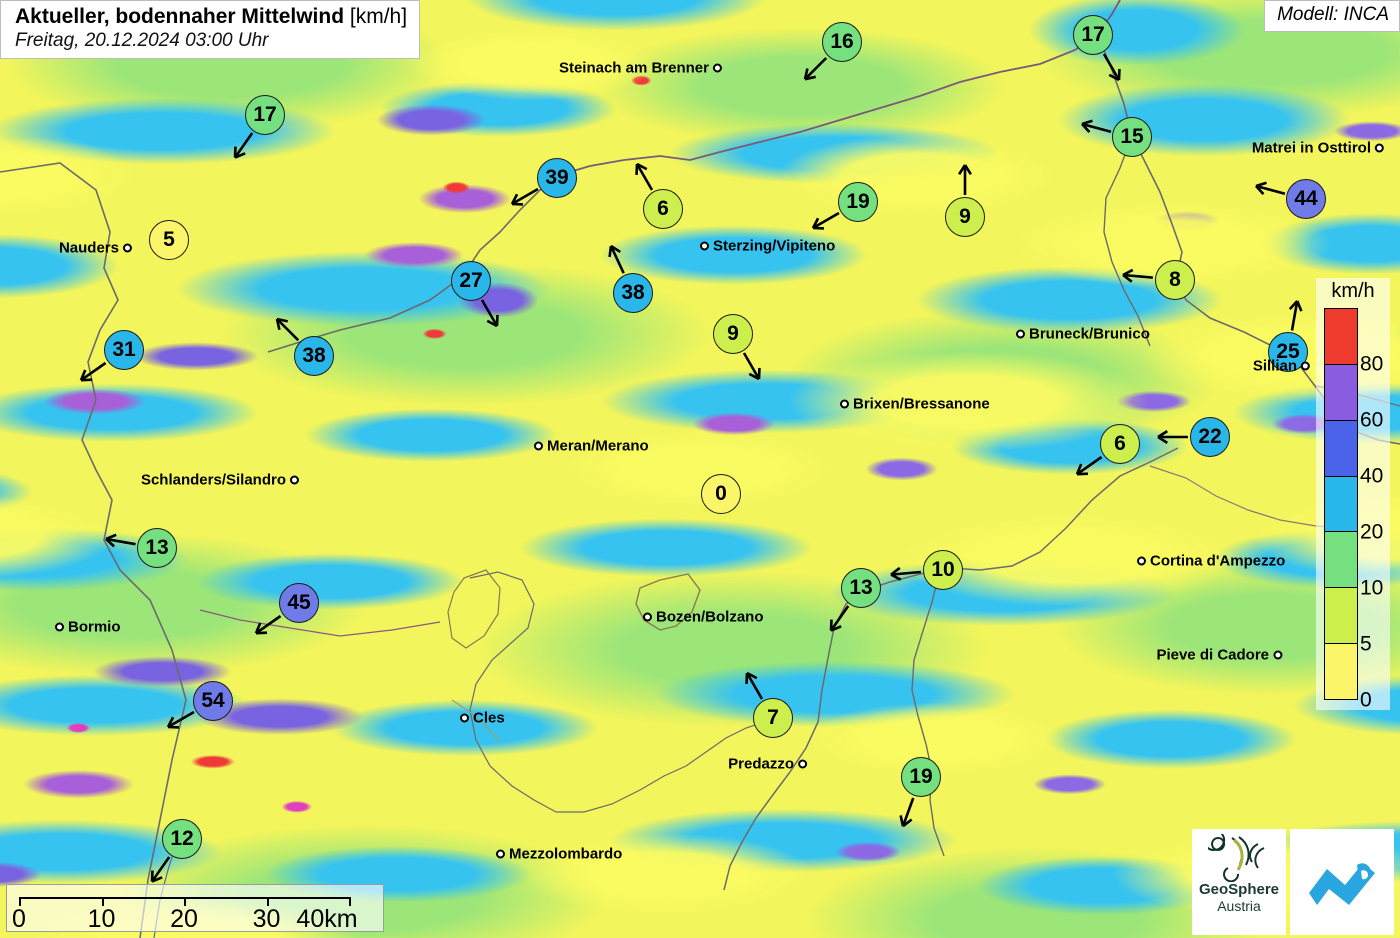  What do you see at coordinates (660, 767) in the screenshot?
I see `border-trentino-south` at bounding box center [660, 767].